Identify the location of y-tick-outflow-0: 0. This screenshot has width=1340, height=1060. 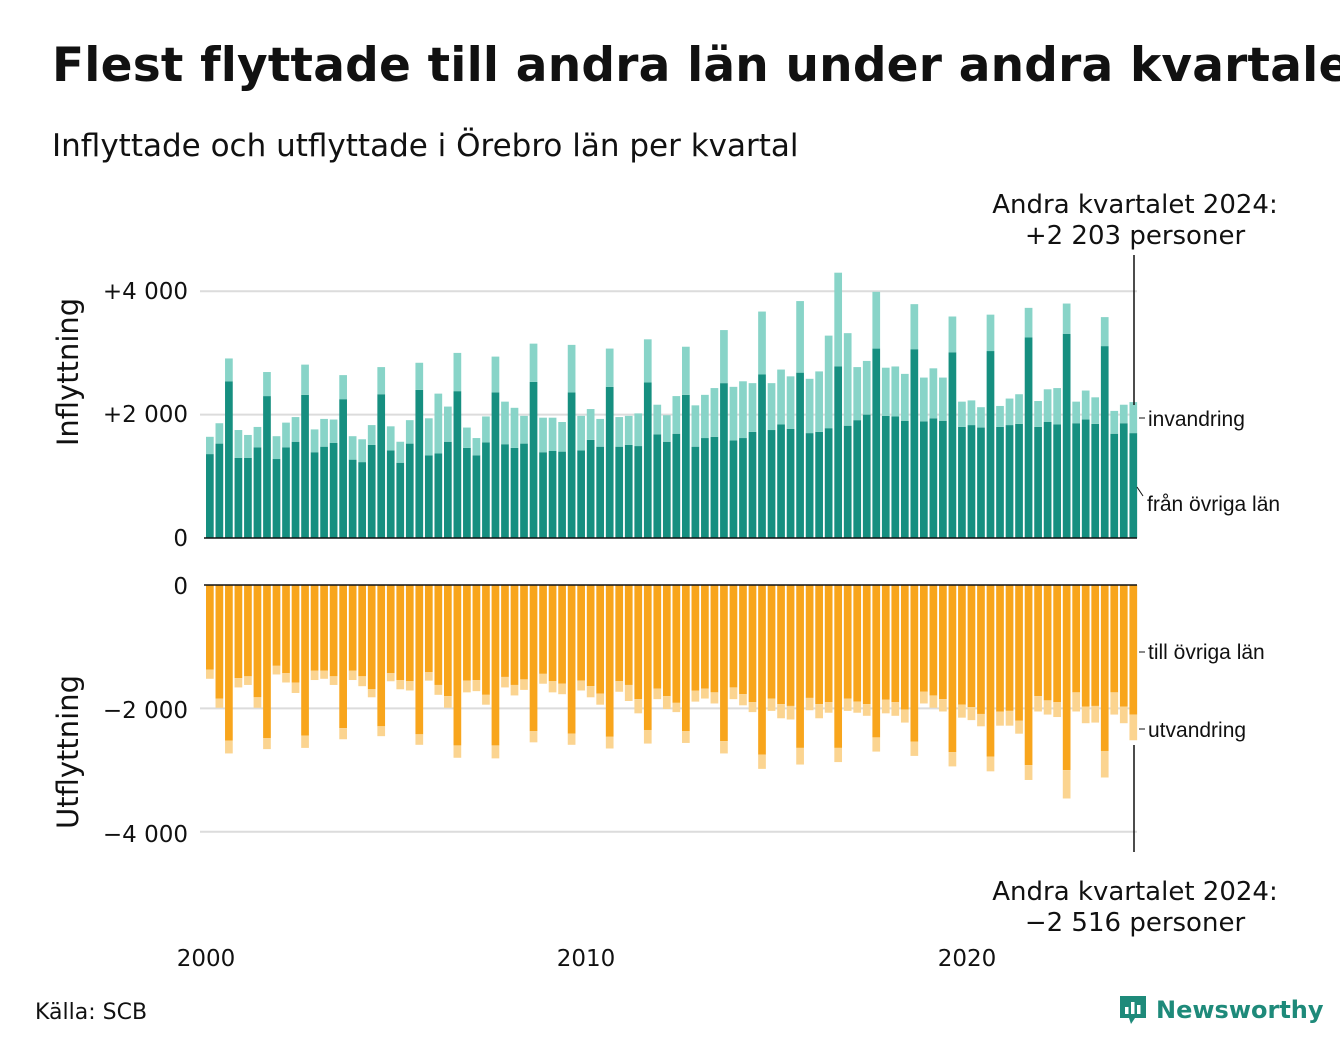
(180, 587).